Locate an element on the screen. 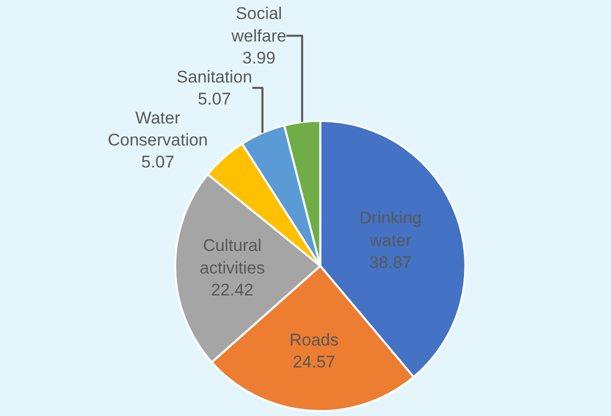 The image size is (611, 416). data-label: 38.87 is located at coordinates (390, 262).